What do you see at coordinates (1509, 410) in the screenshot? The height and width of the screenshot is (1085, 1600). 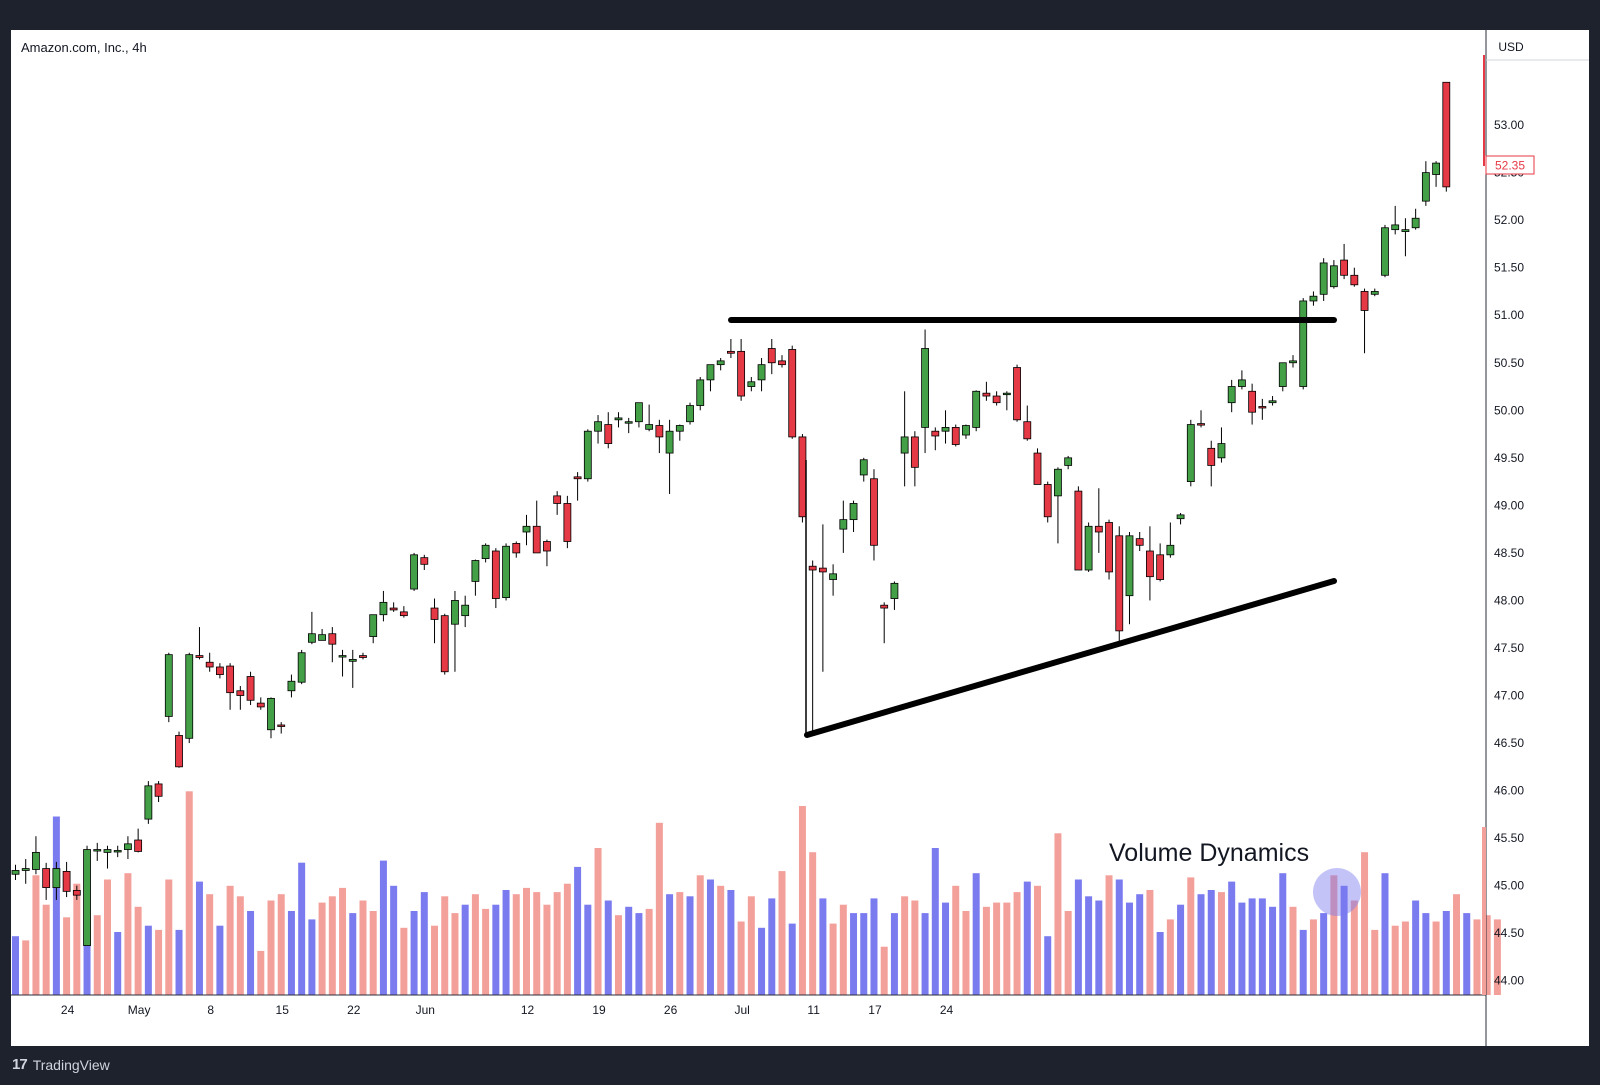 I see `y-tick-label: 50.00` at bounding box center [1509, 410].